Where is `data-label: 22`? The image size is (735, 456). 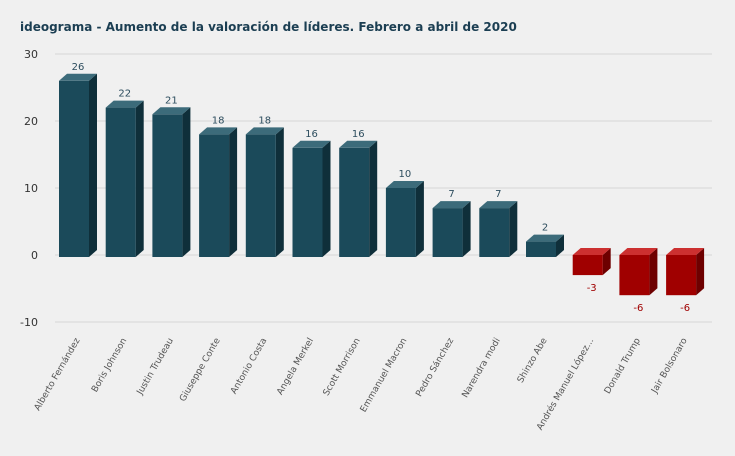
data-label: 22 is located at coordinates (124, 94).